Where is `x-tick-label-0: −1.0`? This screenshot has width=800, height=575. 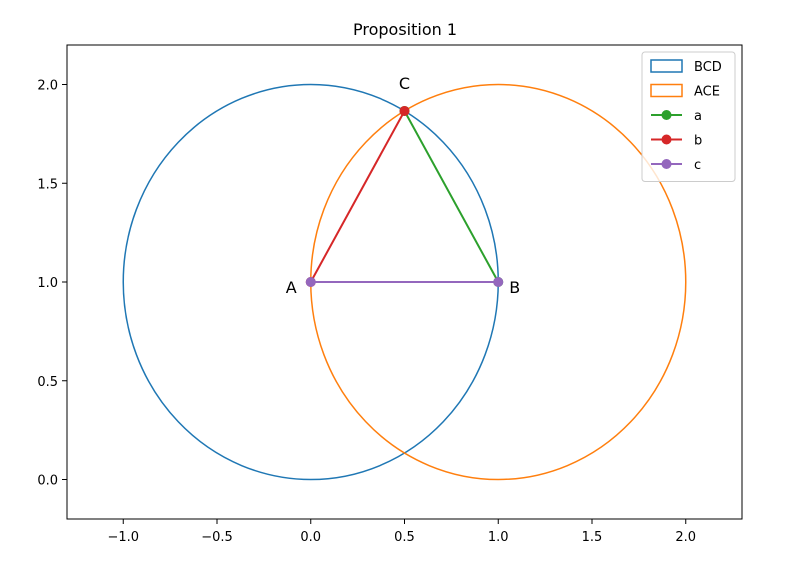
x-tick-label-0: −1.0 is located at coordinates (123, 537).